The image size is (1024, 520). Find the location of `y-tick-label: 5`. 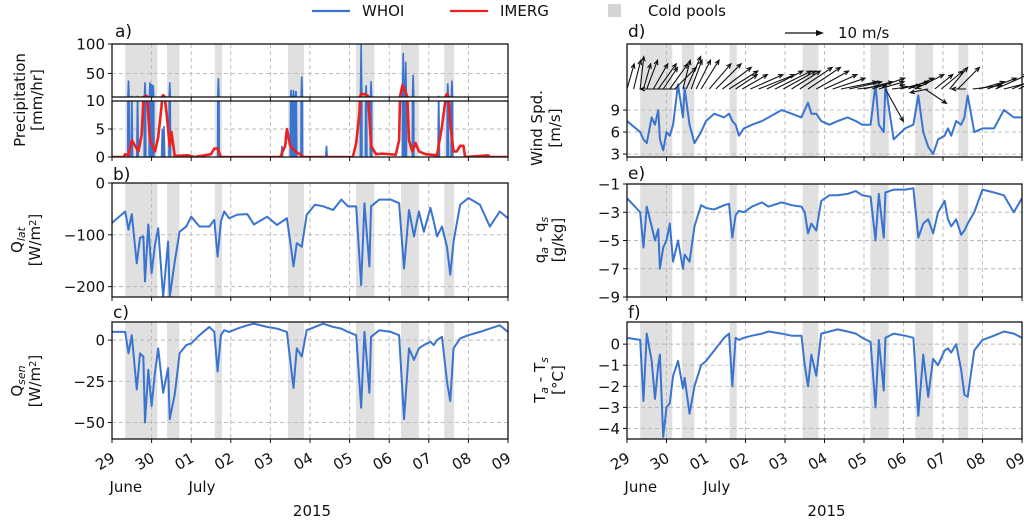

y-tick-label: 5 is located at coordinates (100, 130).